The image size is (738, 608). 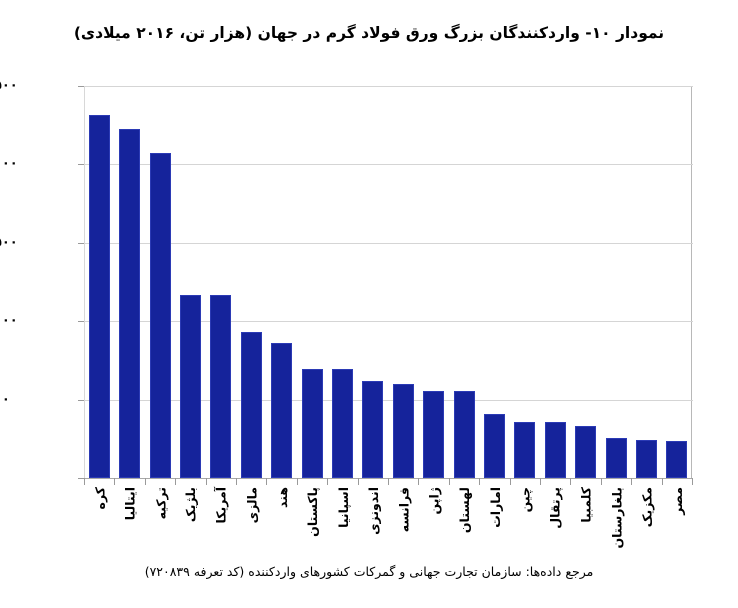 I want to click on x-axis-tick-label-text: فرانسه, so click(x=404, y=510).